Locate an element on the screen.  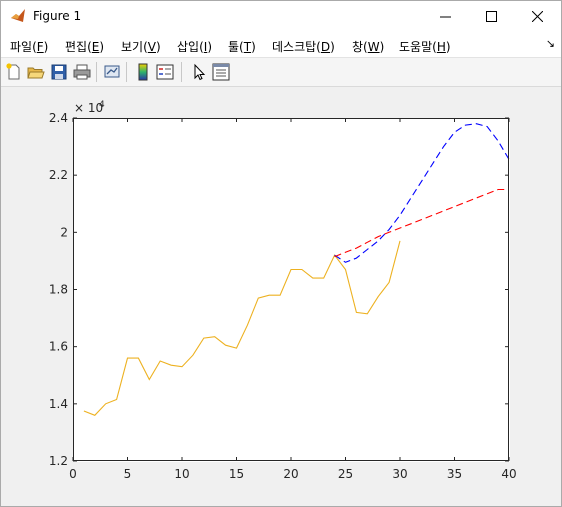
menu-help: 도움말(H) is located at coordinates (425, 47).